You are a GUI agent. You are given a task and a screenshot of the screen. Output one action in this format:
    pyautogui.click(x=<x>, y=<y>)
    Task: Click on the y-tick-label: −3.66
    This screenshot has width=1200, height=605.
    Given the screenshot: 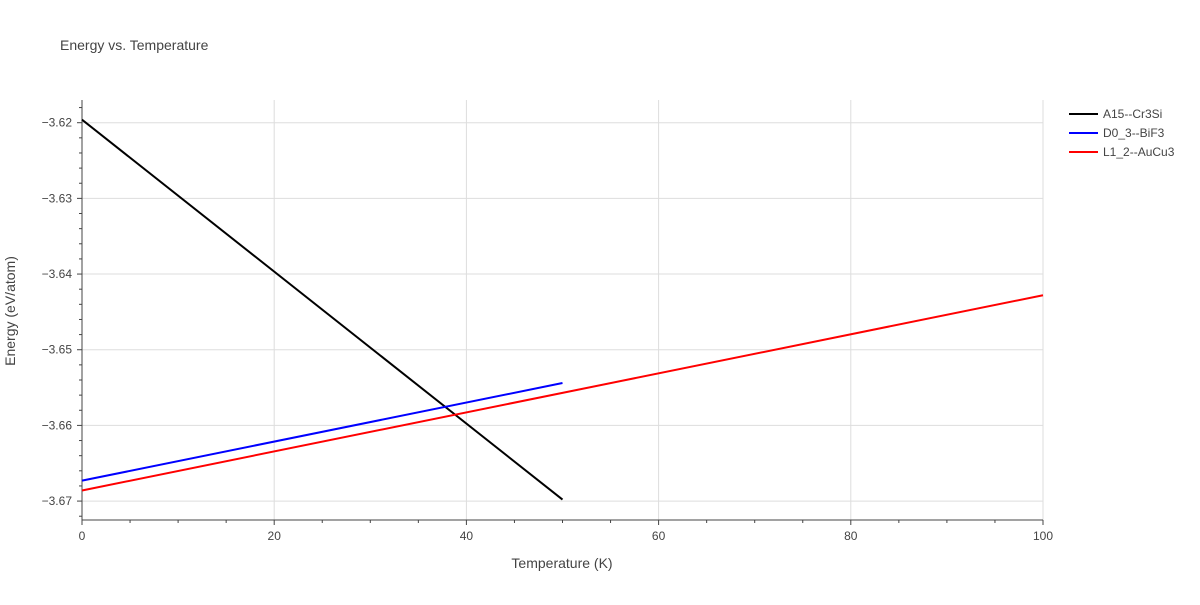 What is the action you would take?
    pyautogui.click(x=57, y=425)
    